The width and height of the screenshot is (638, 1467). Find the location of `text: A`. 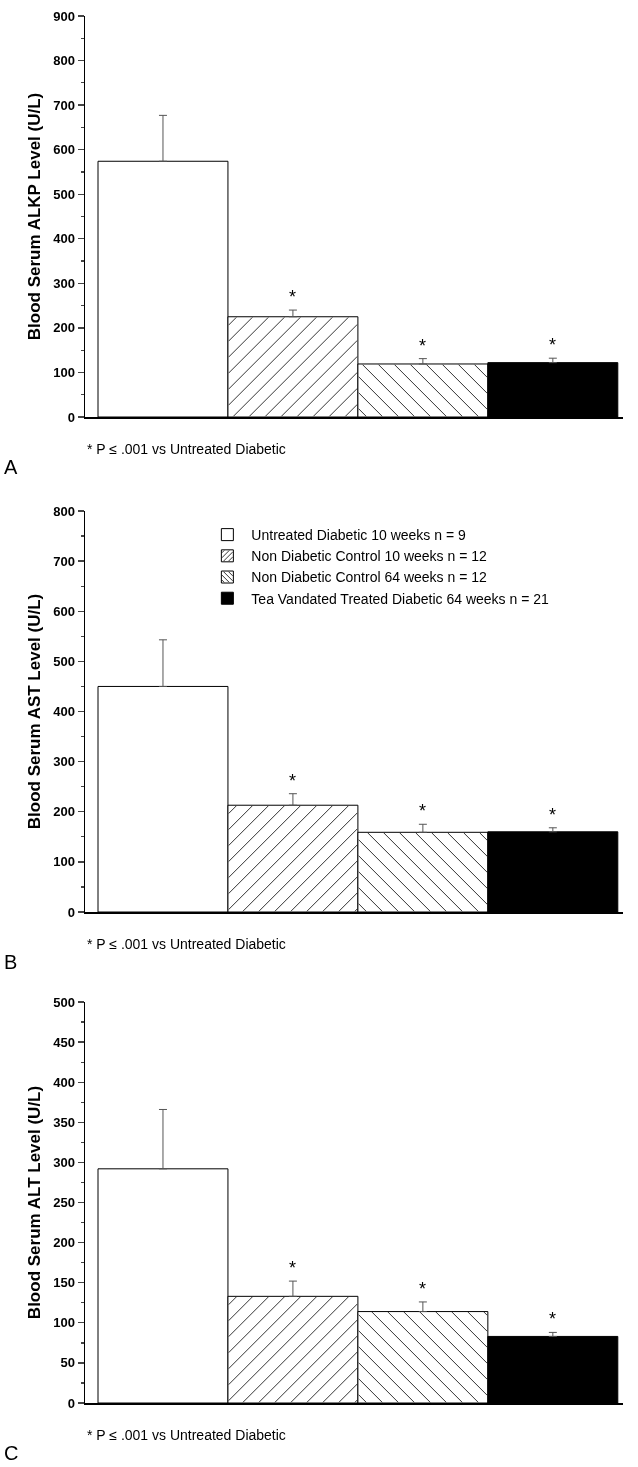

text: A is located at coordinates (11, 467).